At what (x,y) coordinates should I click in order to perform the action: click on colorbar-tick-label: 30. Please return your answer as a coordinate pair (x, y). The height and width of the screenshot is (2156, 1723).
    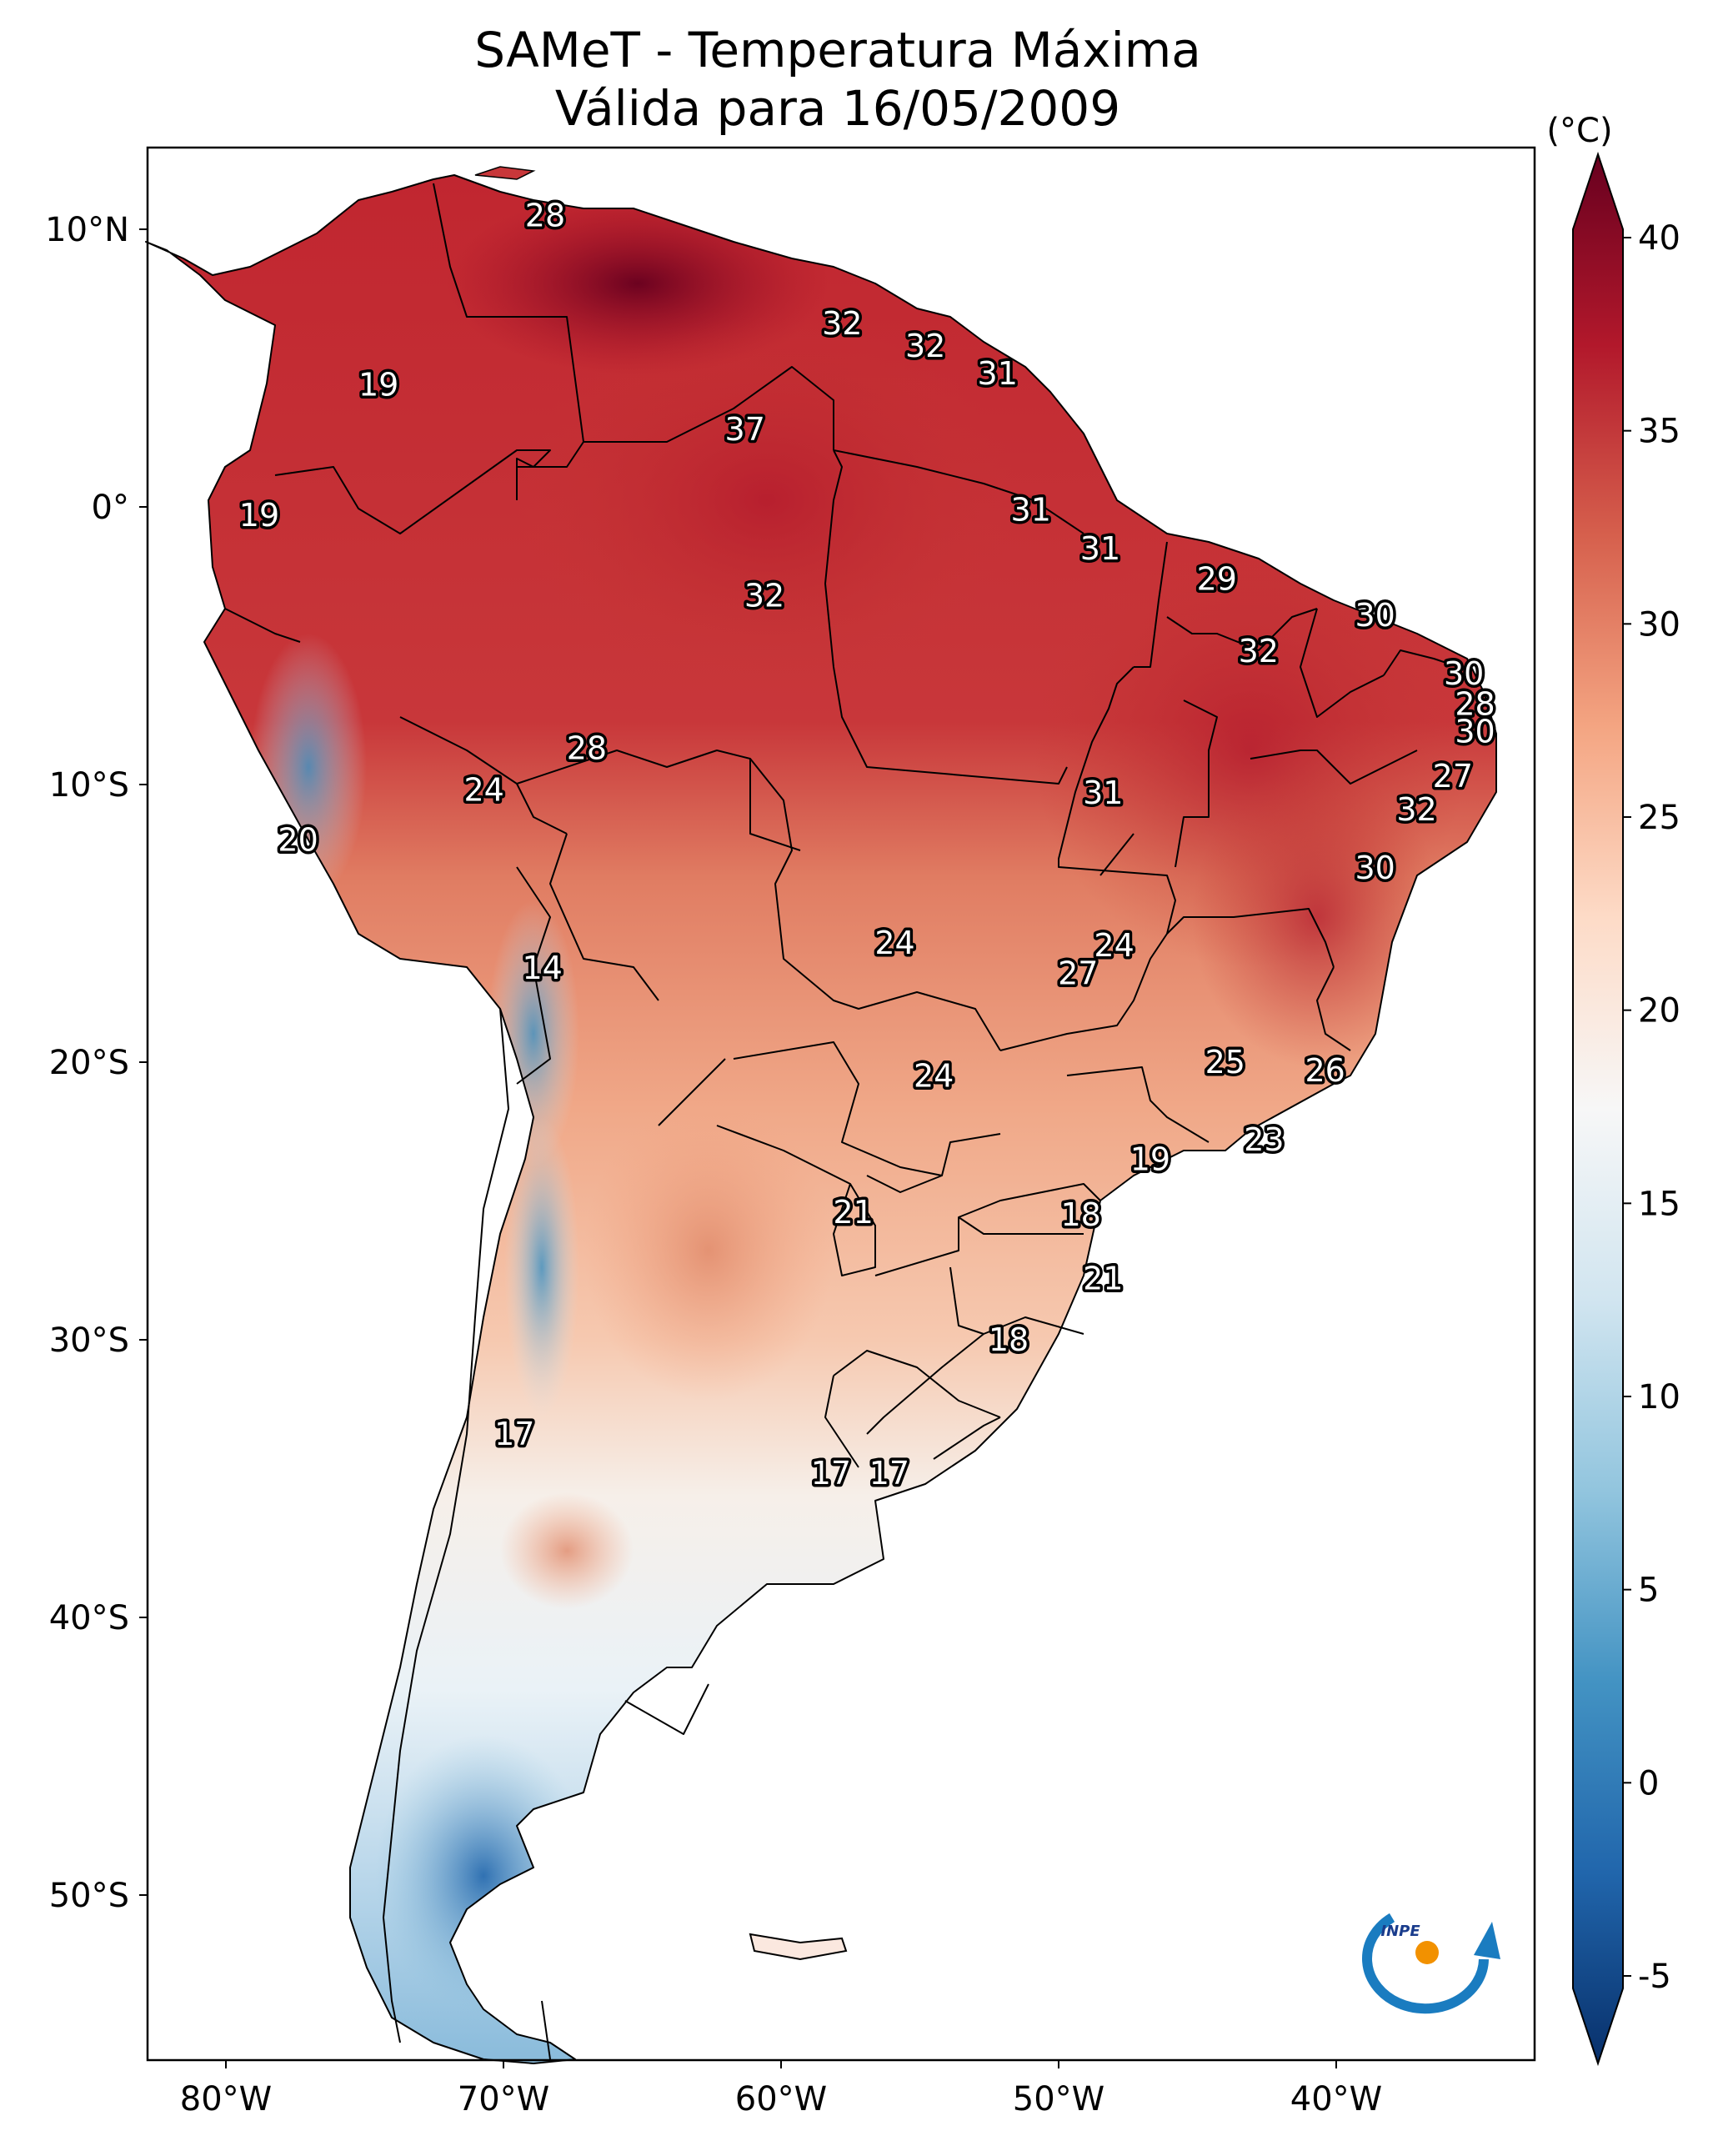
    Looking at the image, I should click on (1659, 624).